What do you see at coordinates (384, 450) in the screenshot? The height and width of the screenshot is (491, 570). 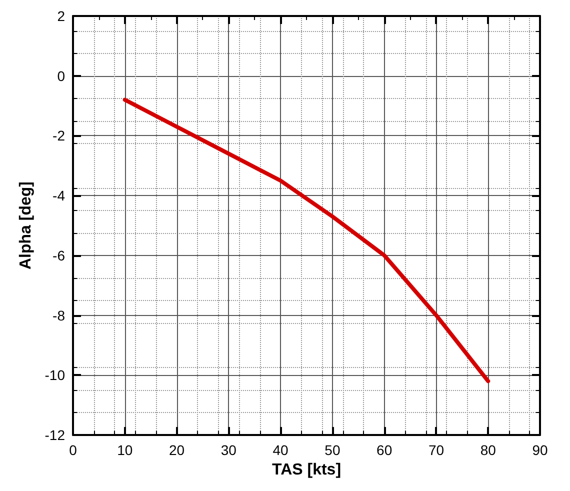 I see `x-tick-label: 60` at bounding box center [384, 450].